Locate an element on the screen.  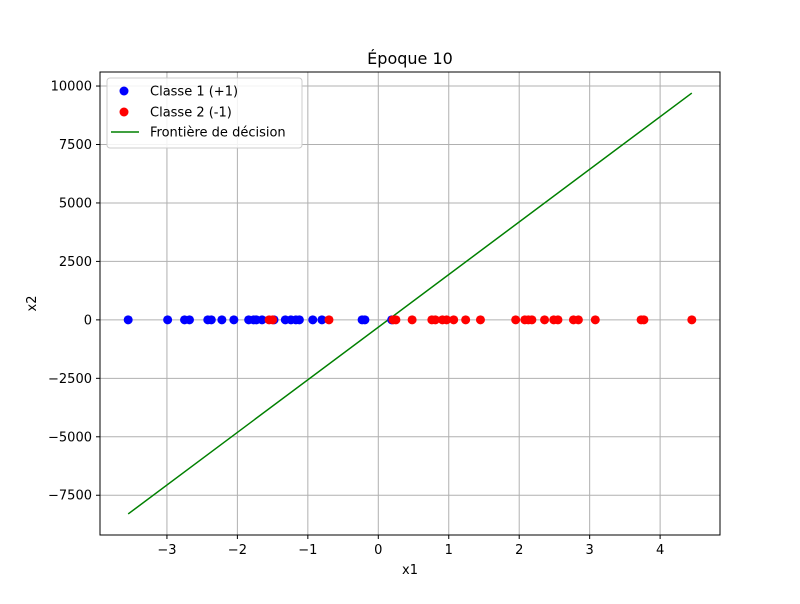
y-tick-label: −2500 is located at coordinates (70, 379).